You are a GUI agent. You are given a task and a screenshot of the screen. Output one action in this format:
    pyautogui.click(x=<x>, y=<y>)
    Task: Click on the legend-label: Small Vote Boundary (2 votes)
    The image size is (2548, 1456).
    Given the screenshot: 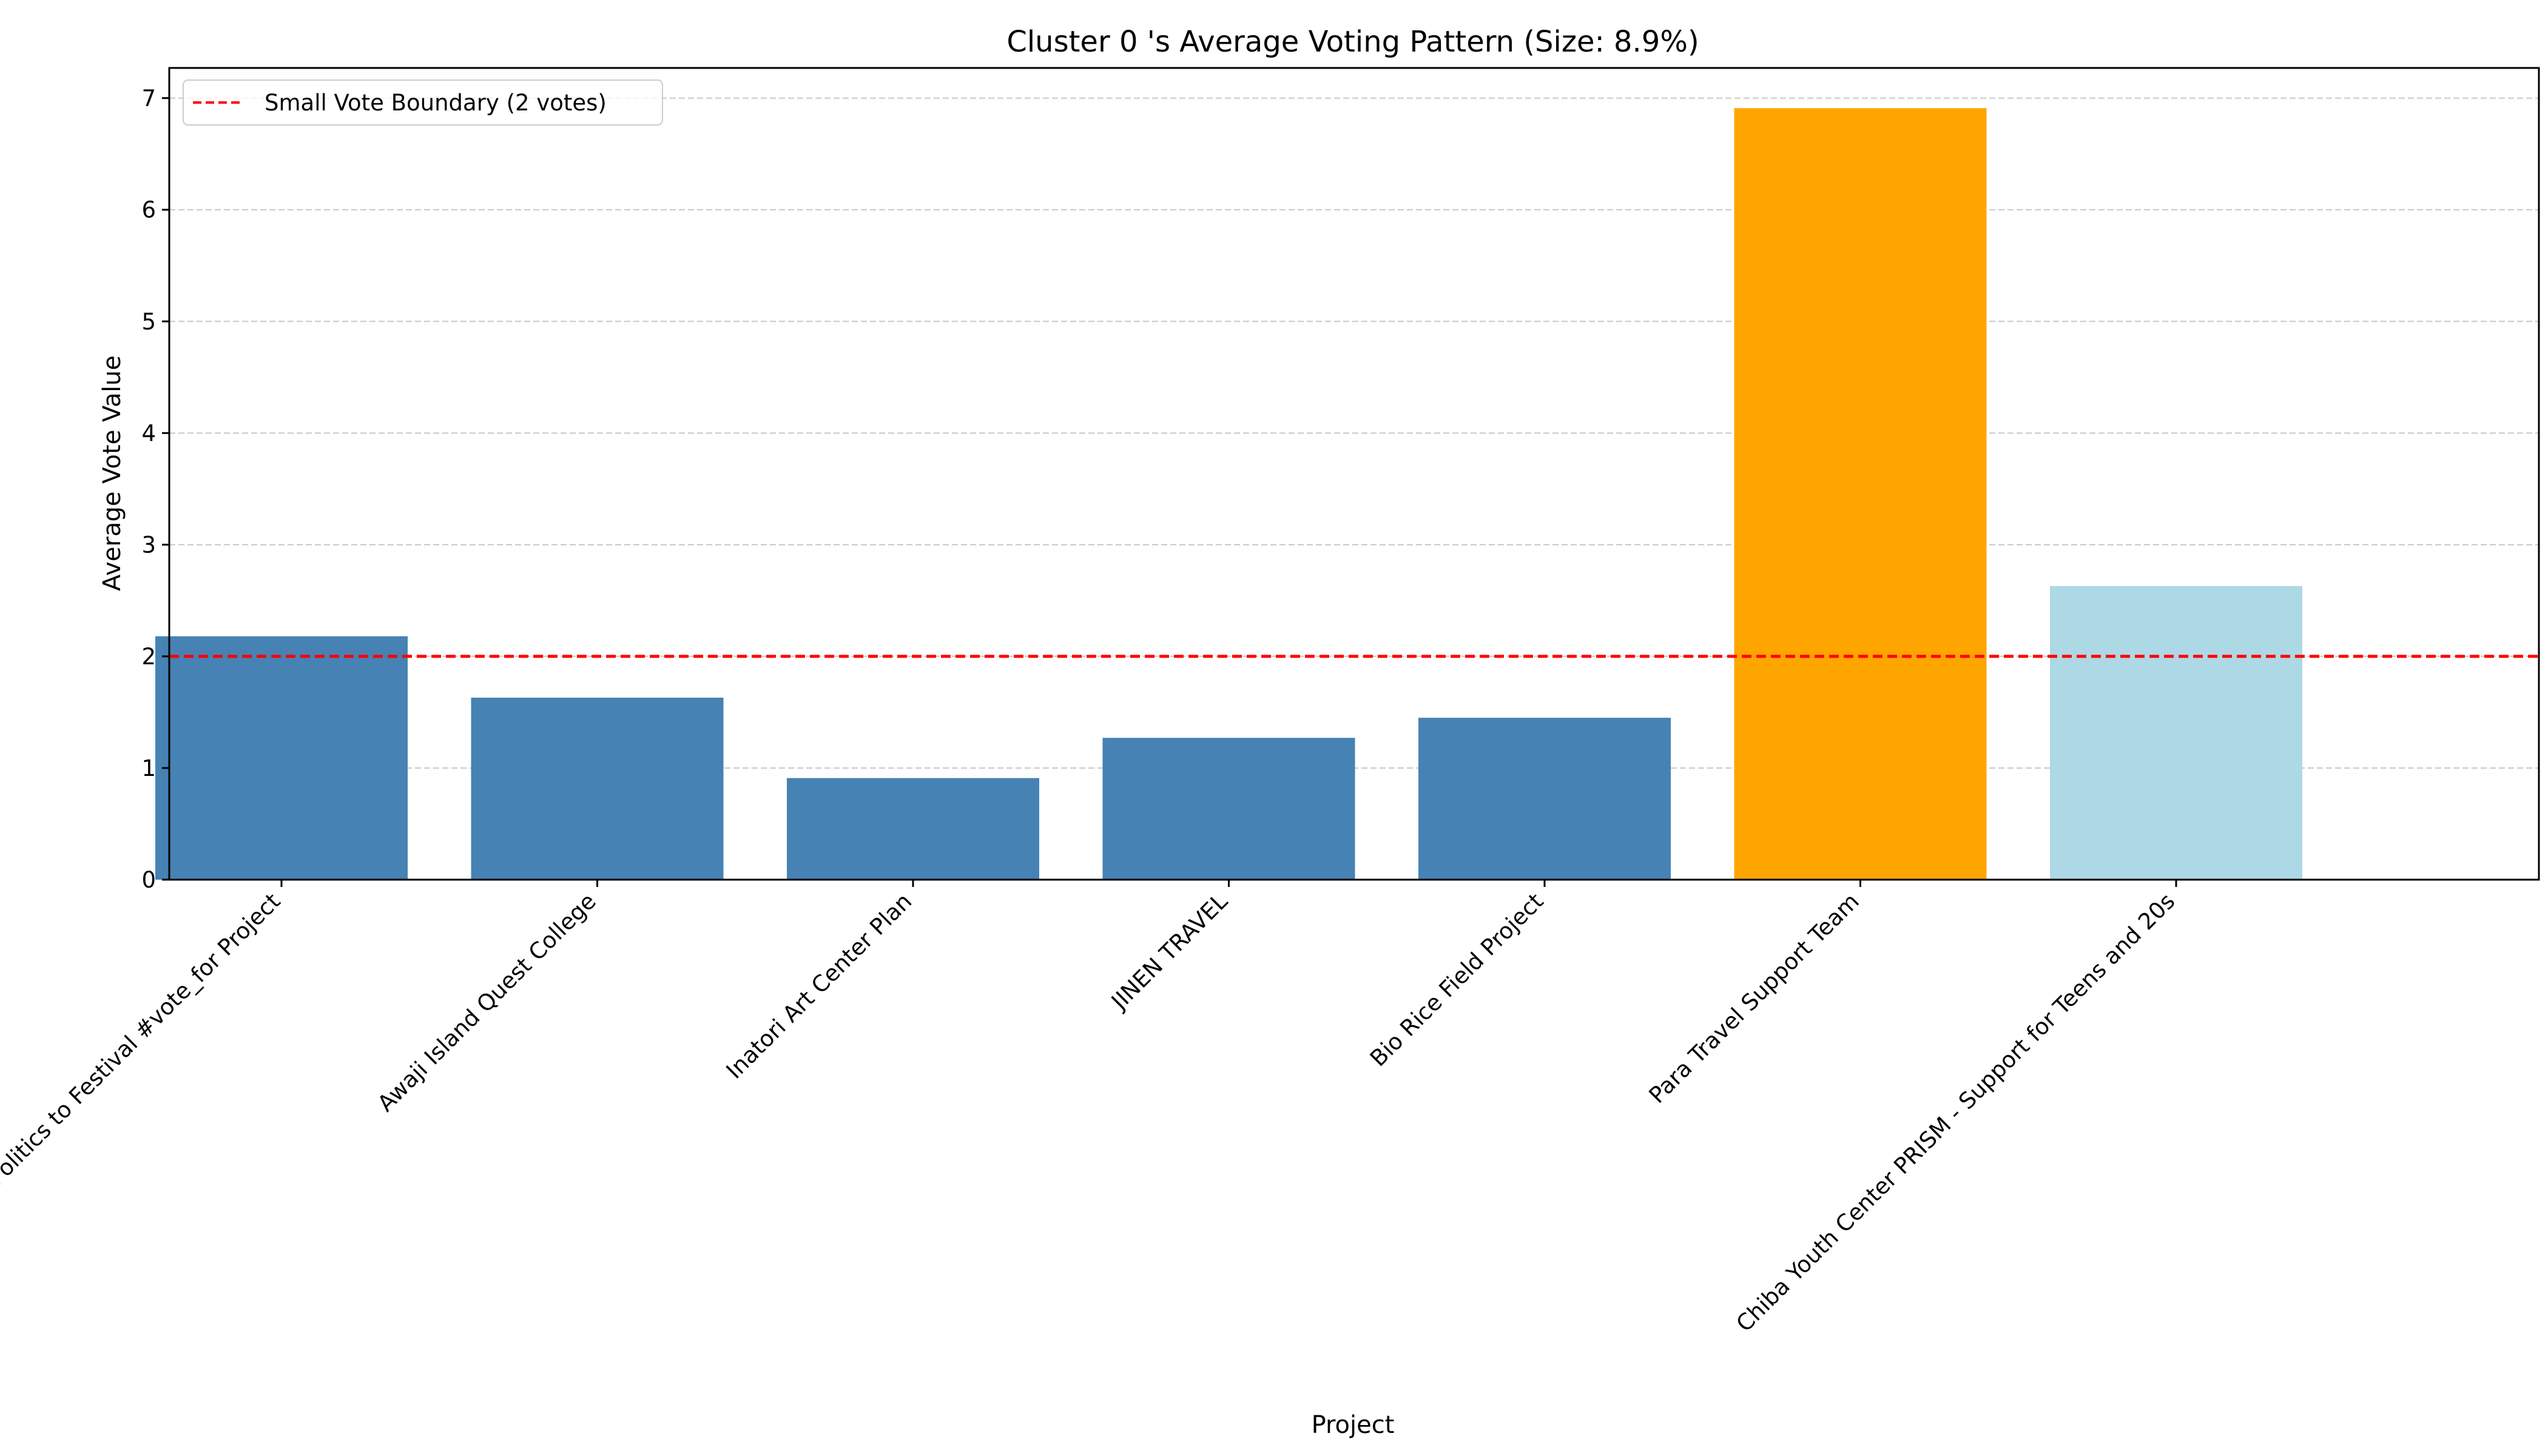 What is the action you would take?
    pyautogui.click(x=436, y=103)
    